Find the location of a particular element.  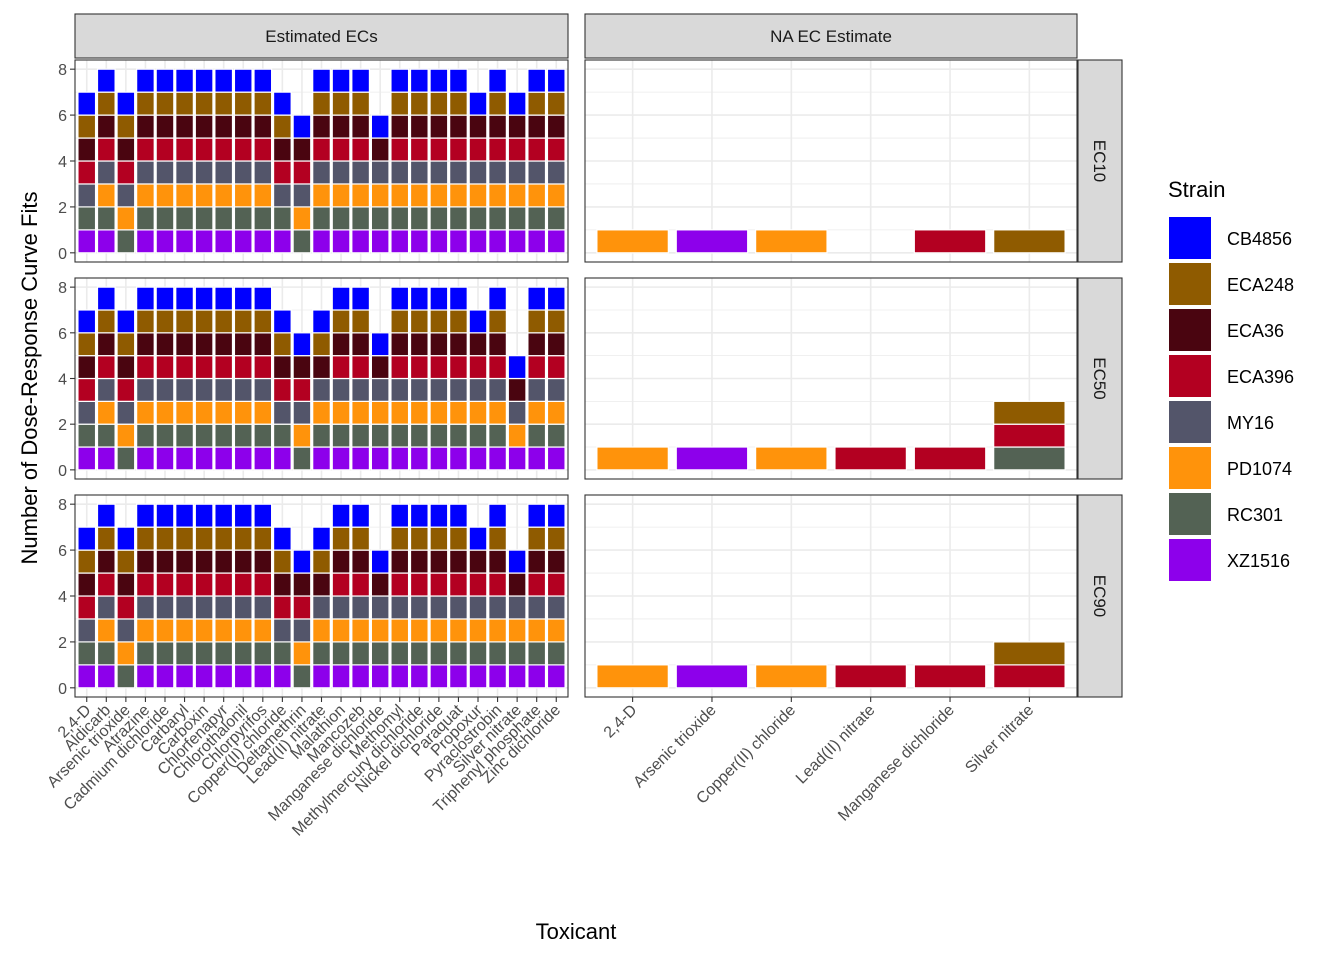

panel-ec50-estimated is located at coordinates (321, 378).